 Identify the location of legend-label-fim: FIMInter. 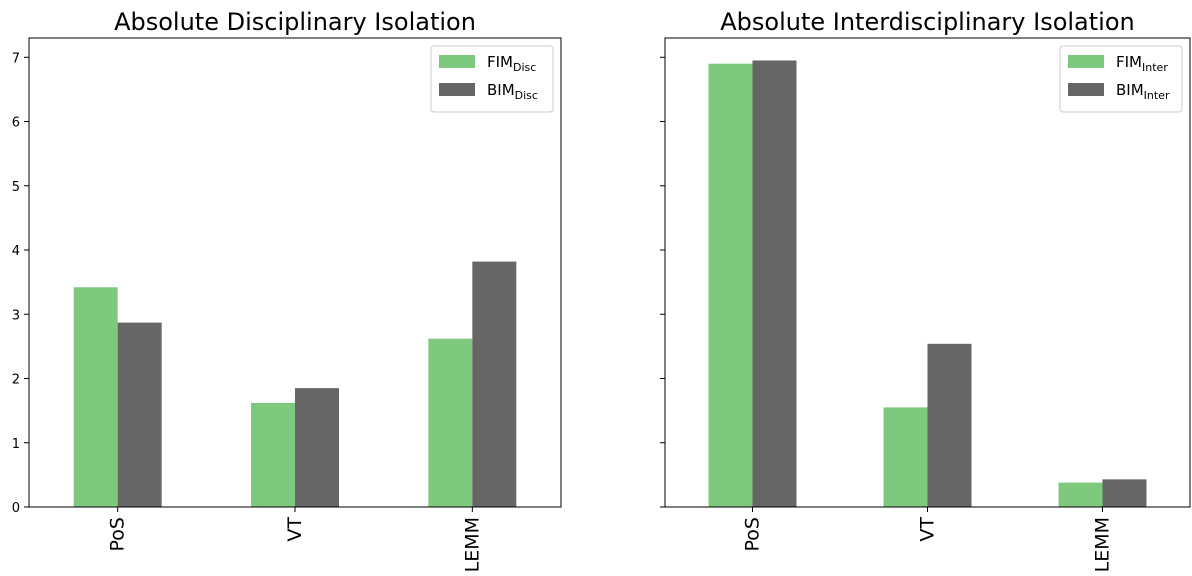
(1142, 63).